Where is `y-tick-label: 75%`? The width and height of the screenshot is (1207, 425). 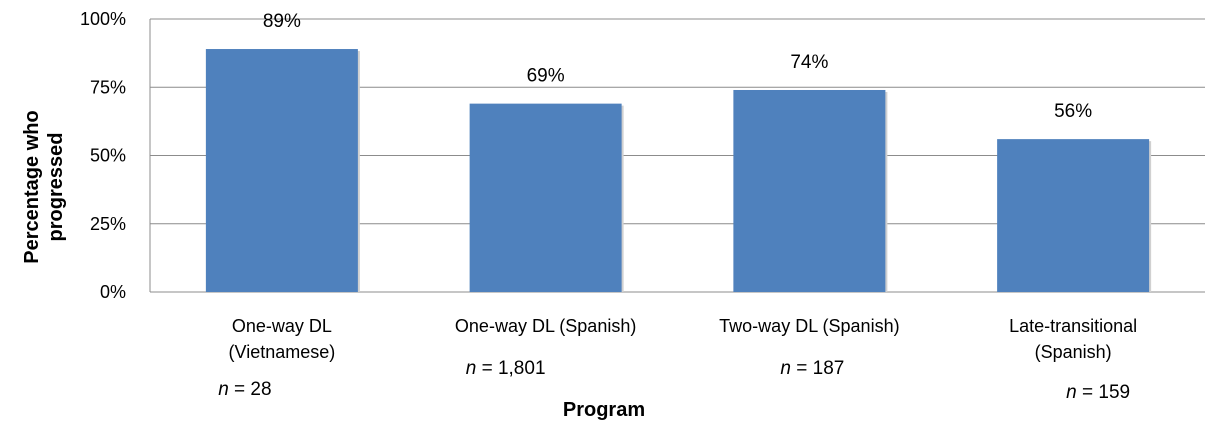
y-tick-label: 75% is located at coordinates (108, 87).